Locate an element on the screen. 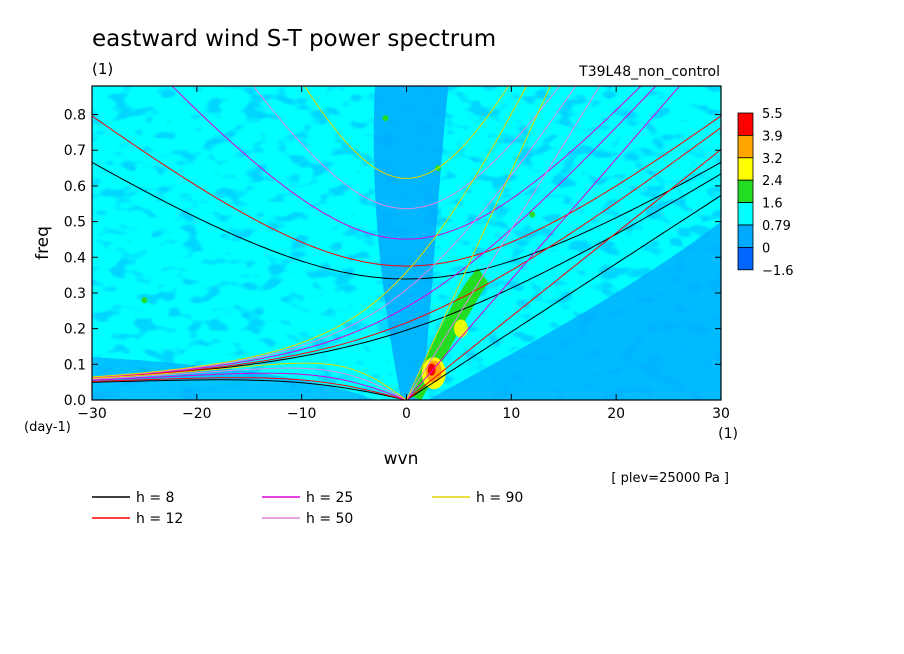 This screenshot has width=904, height=654. chart-title: eastward wind S-T power spectrum is located at coordinates (294, 39).